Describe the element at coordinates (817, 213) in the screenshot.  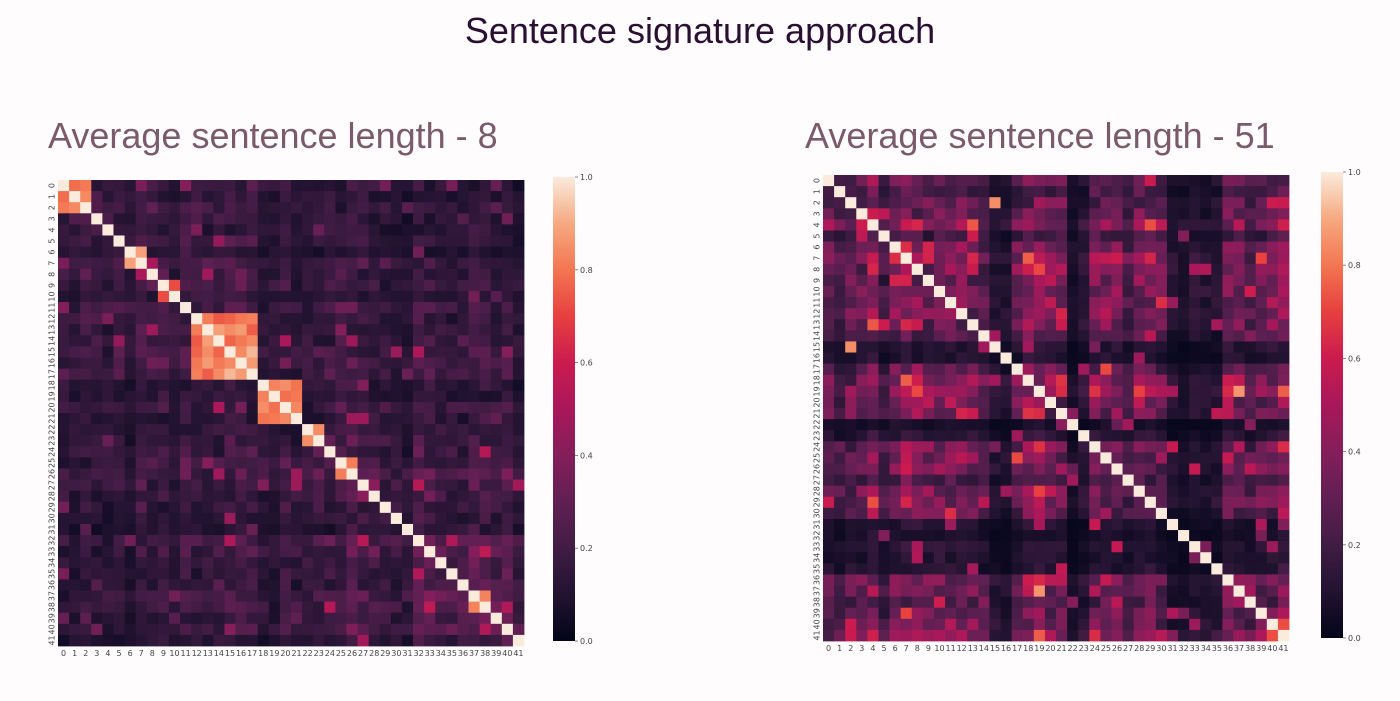
I see `y-tick-label: 3` at that location.